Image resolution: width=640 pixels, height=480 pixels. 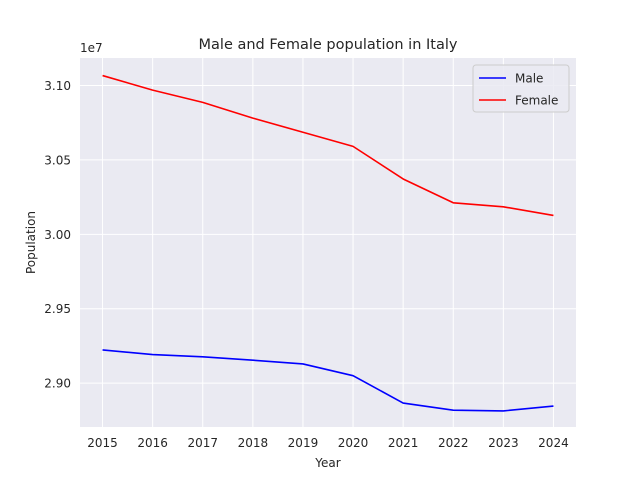 What do you see at coordinates (253, 443) in the screenshot?
I see `x-tick-label: 2018` at bounding box center [253, 443].